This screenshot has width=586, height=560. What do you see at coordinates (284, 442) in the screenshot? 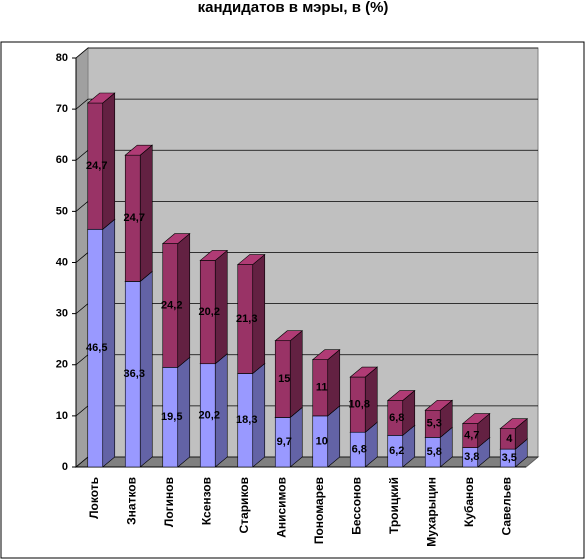
I see `data-label: 9,7` at bounding box center [284, 442].